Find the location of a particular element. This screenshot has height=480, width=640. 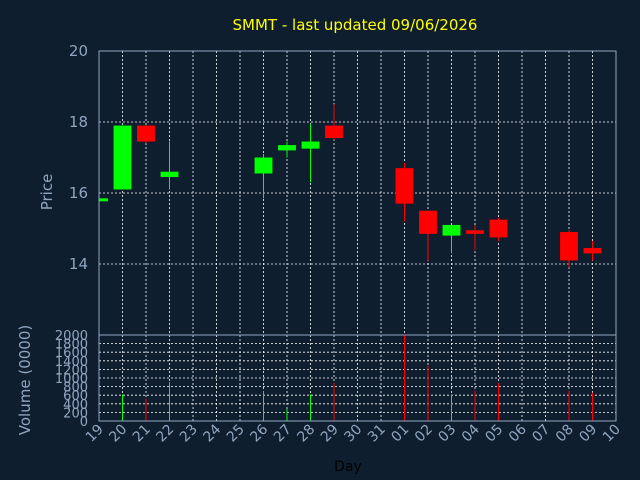

volume-tick-label: 1000 is located at coordinates (71, 379).